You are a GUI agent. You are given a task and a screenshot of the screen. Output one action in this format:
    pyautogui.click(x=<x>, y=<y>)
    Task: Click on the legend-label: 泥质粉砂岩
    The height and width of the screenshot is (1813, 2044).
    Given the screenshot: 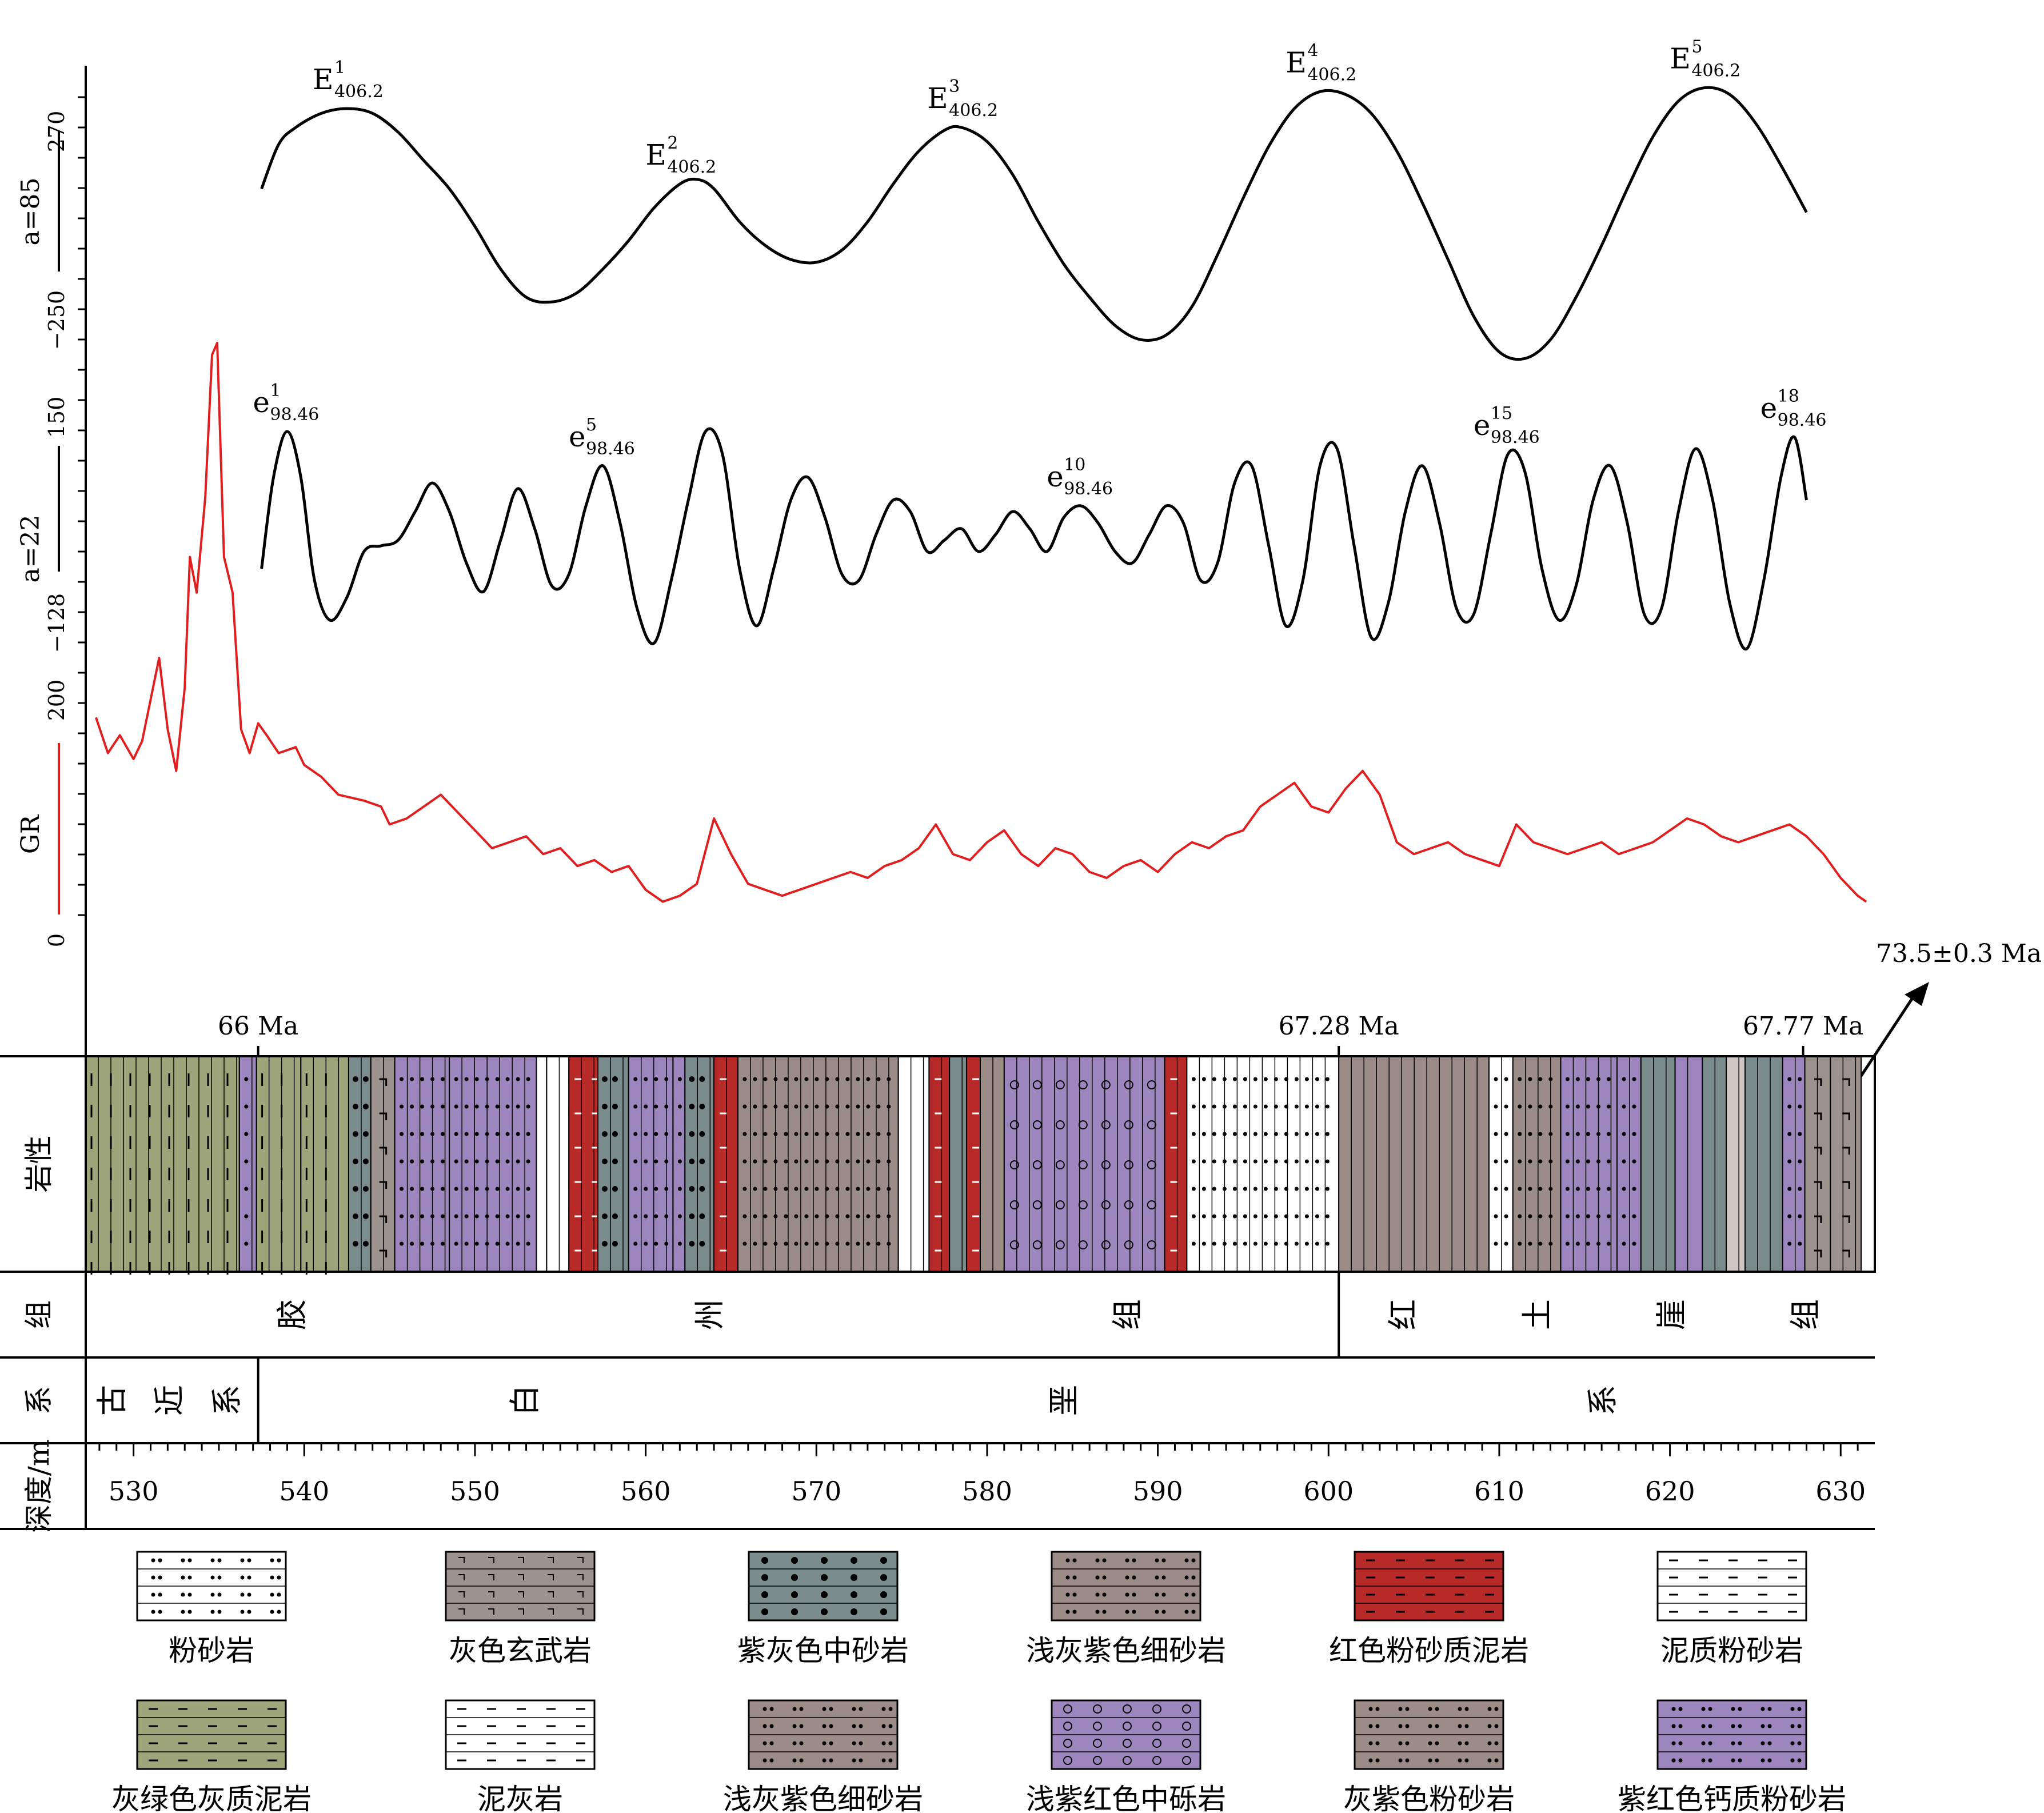 What is the action you would take?
    pyautogui.click(x=1731, y=1650)
    